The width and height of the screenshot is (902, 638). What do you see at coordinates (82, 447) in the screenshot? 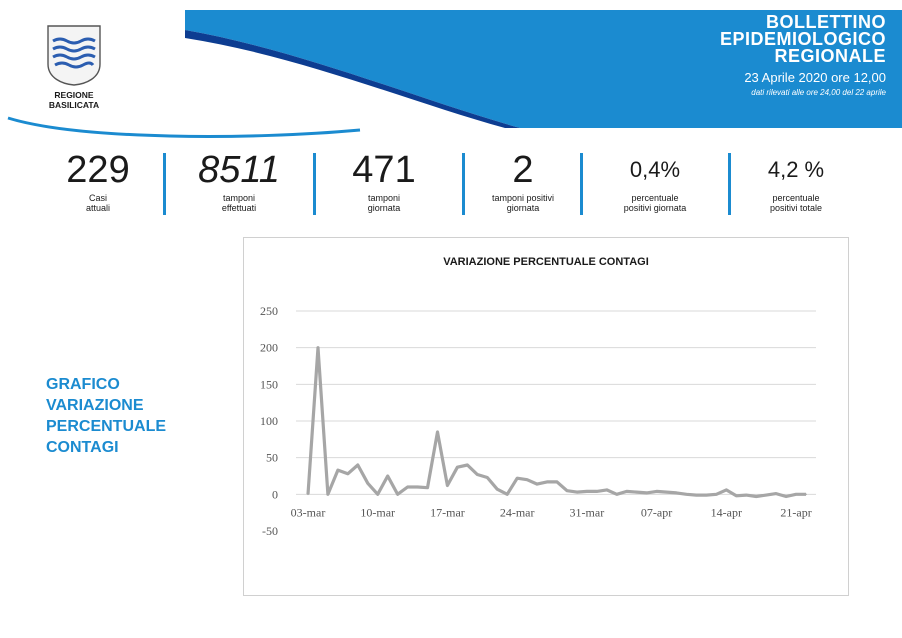
I see `side-title-line4: CONTAGI` at bounding box center [82, 447].